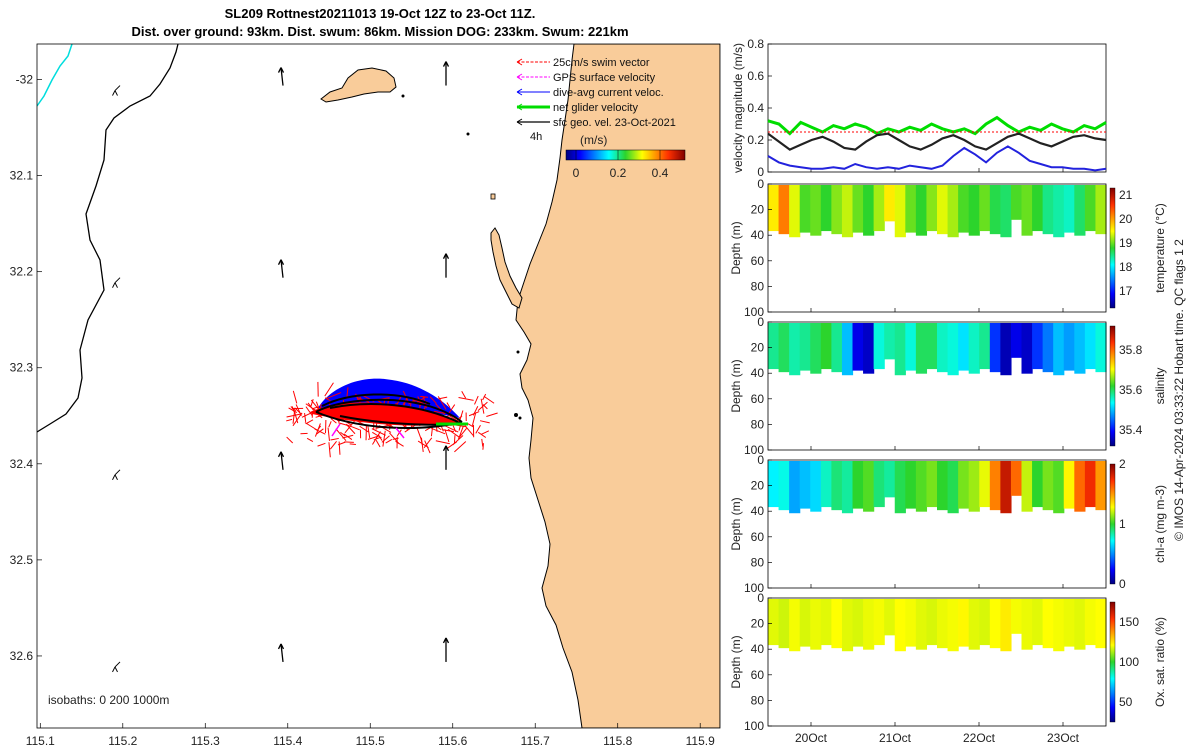 The width and height of the screenshot is (1200, 750). What do you see at coordinates (660, 173) in the screenshot?
I see `colorbar-tick-label: 0.4` at bounding box center [660, 173].